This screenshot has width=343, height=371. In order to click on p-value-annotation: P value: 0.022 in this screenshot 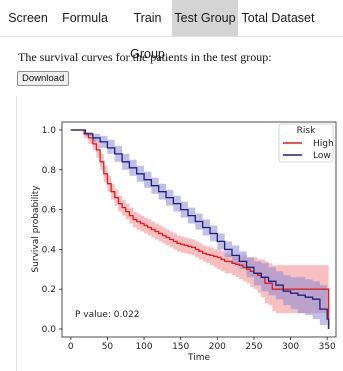, I will do `click(107, 315)`.